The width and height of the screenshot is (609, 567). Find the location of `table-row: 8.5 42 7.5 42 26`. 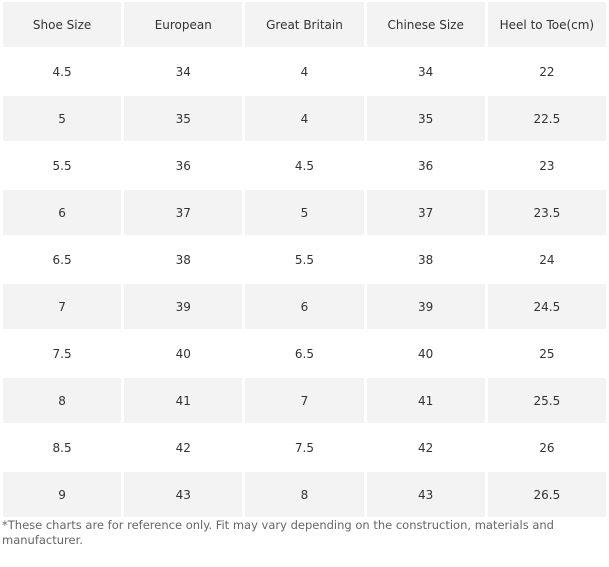

table-row: 8.5 42 7.5 42 26 is located at coordinates (304, 447).